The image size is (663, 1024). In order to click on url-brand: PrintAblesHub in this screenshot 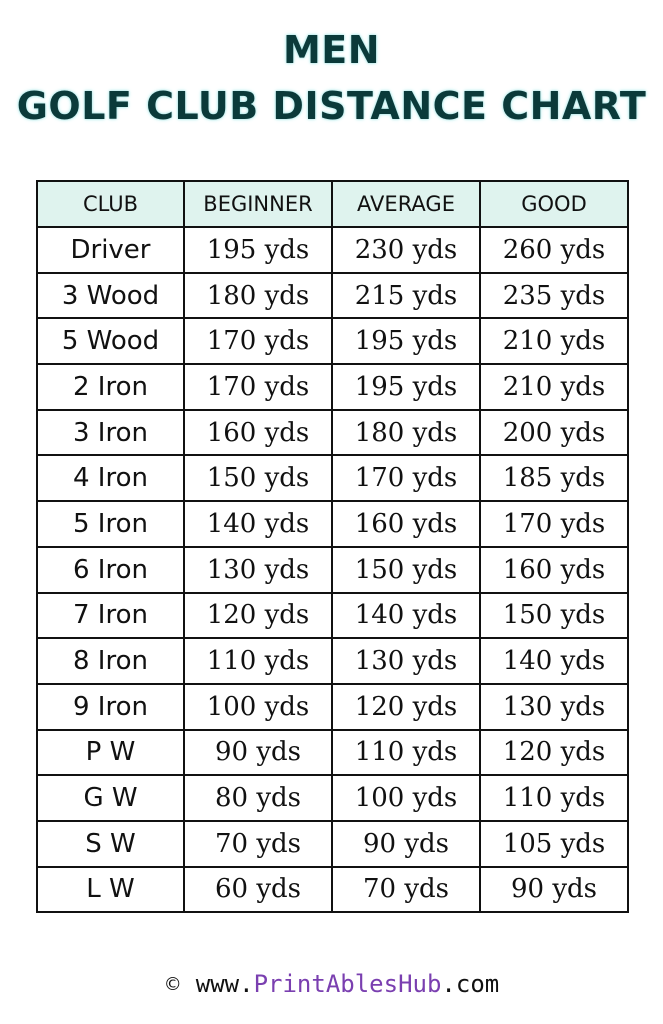, I will do `click(347, 984)`.